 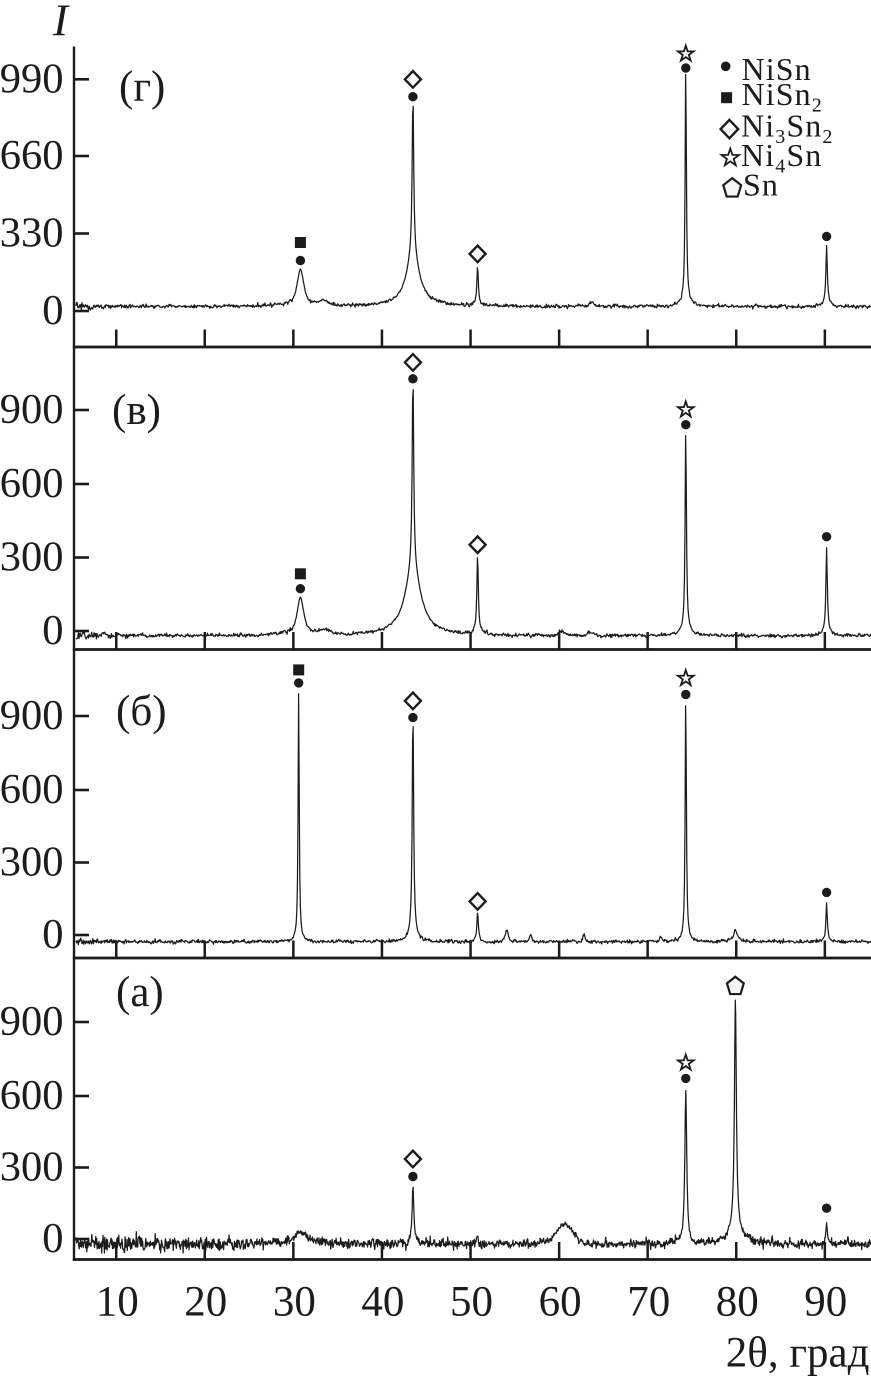 I want to click on svg-text: (г), so click(x=142, y=87).